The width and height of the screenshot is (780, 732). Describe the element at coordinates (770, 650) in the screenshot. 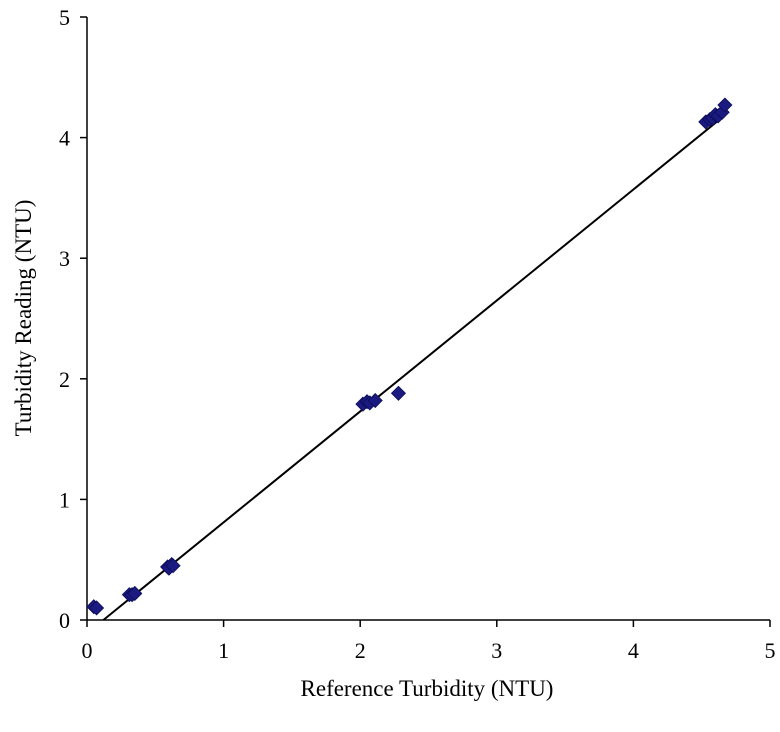

I see `x-tick-label: 5` at that location.